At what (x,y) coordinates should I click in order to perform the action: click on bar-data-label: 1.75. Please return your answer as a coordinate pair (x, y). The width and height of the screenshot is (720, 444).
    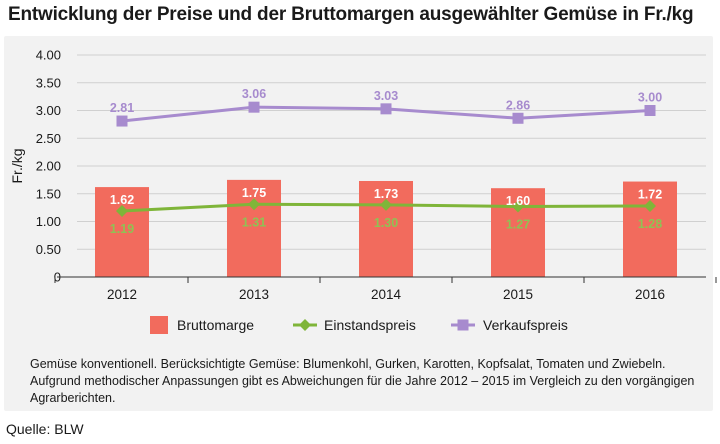
    Looking at the image, I should click on (254, 193).